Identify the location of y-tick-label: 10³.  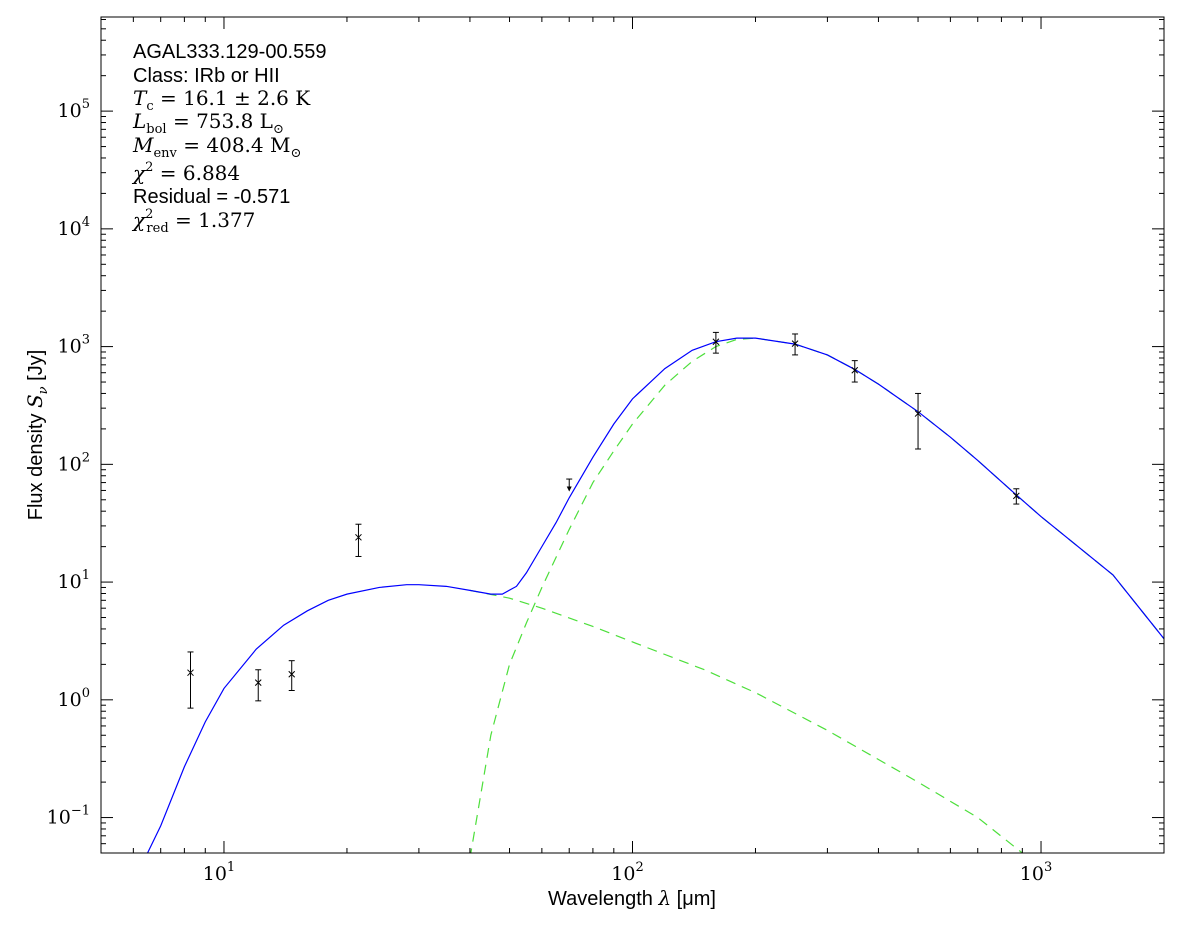
(74, 345).